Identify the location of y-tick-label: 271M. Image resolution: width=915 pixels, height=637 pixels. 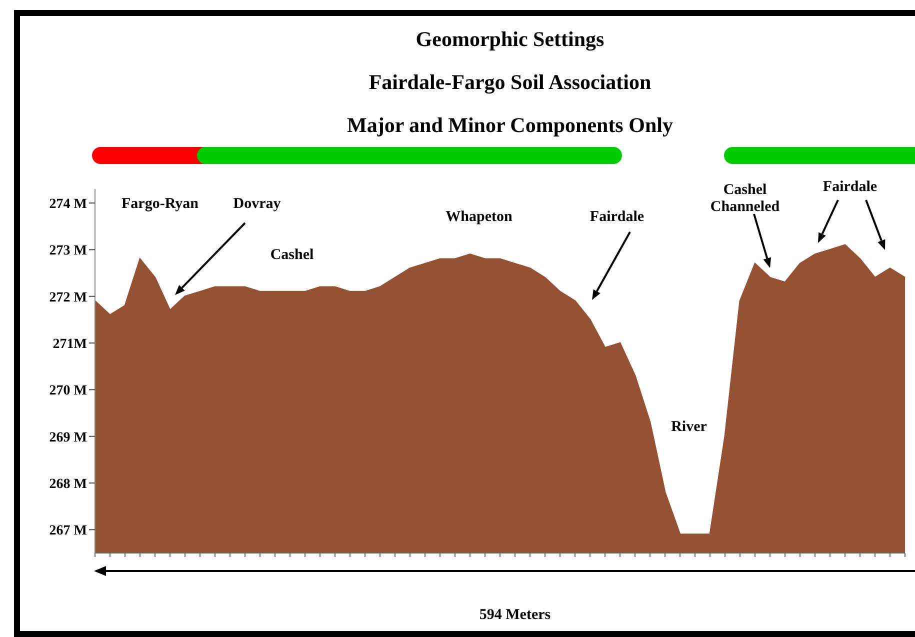
(69, 344).